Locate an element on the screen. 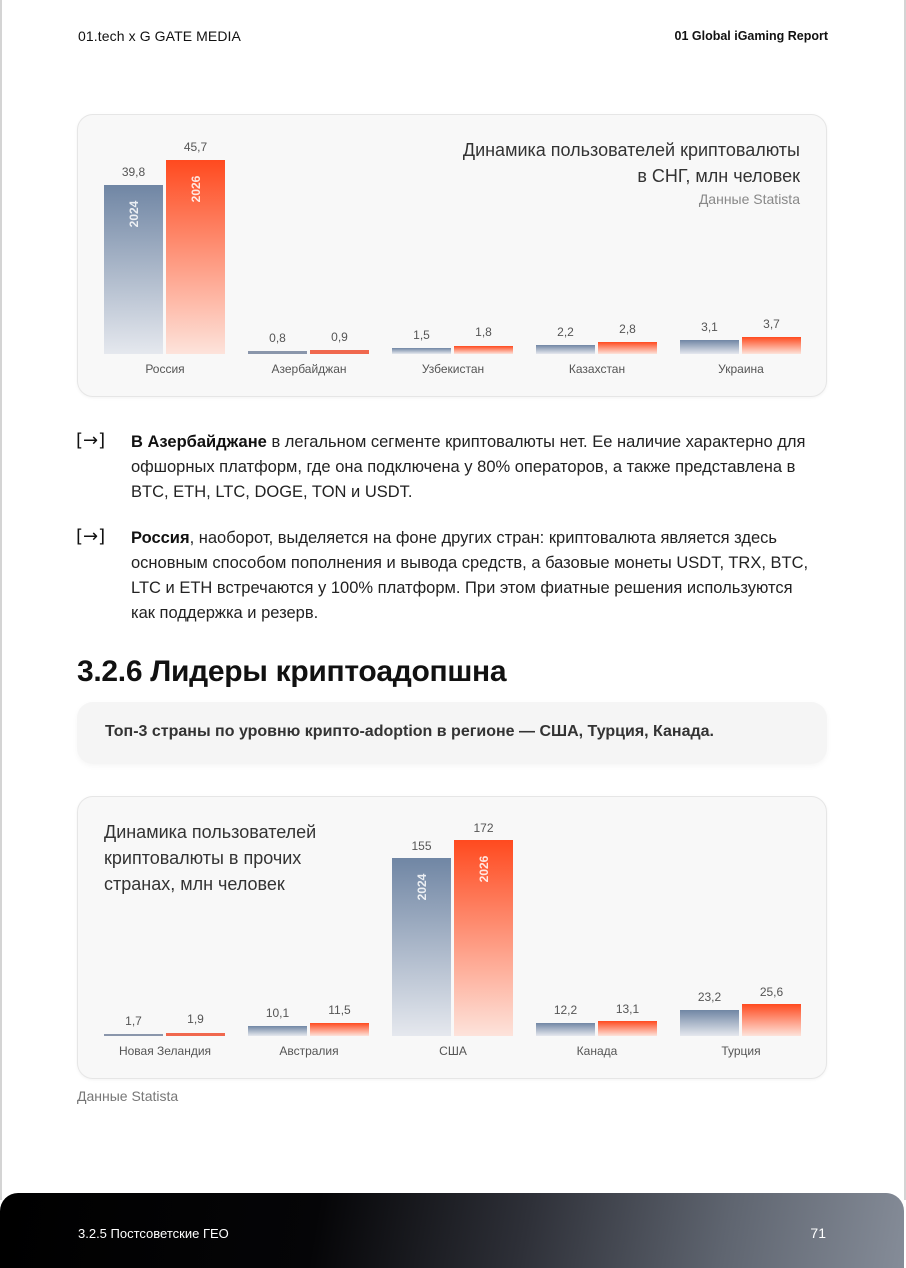  value-label: 2,8 is located at coordinates (627, 329).